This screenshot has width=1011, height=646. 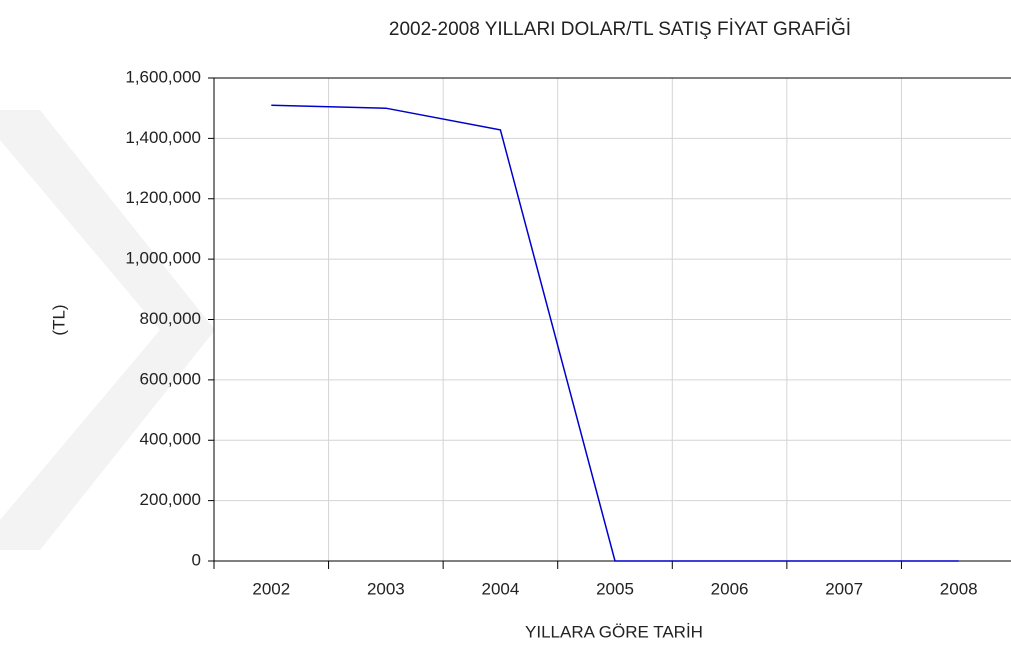 What do you see at coordinates (614, 631) in the screenshot?
I see `x-axis-label: YILLARA GÖRE TARİH` at bounding box center [614, 631].